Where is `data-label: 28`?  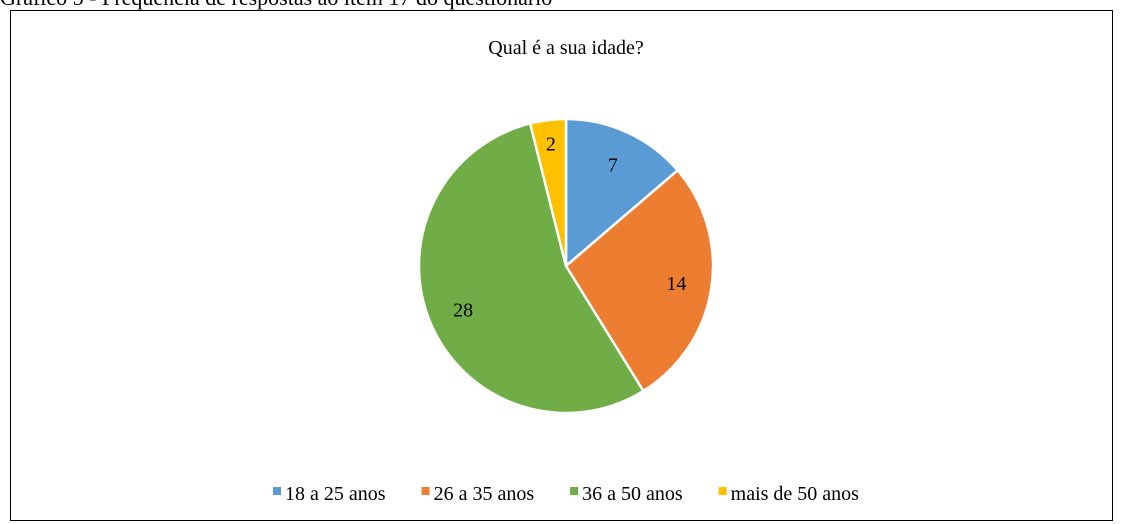
data-label: 28 is located at coordinates (463, 311).